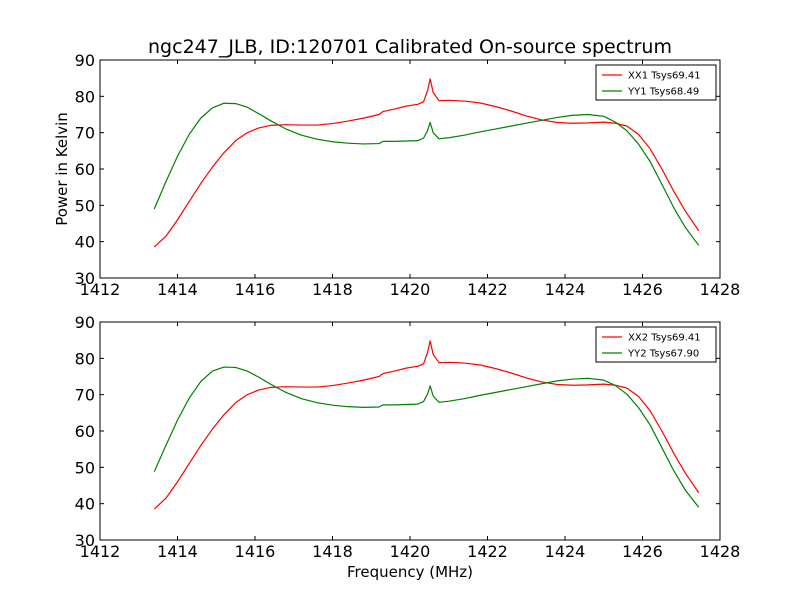 The image size is (800, 600). I want to click on legend-entry-label: XX1 Tsys69.41, so click(664, 76).